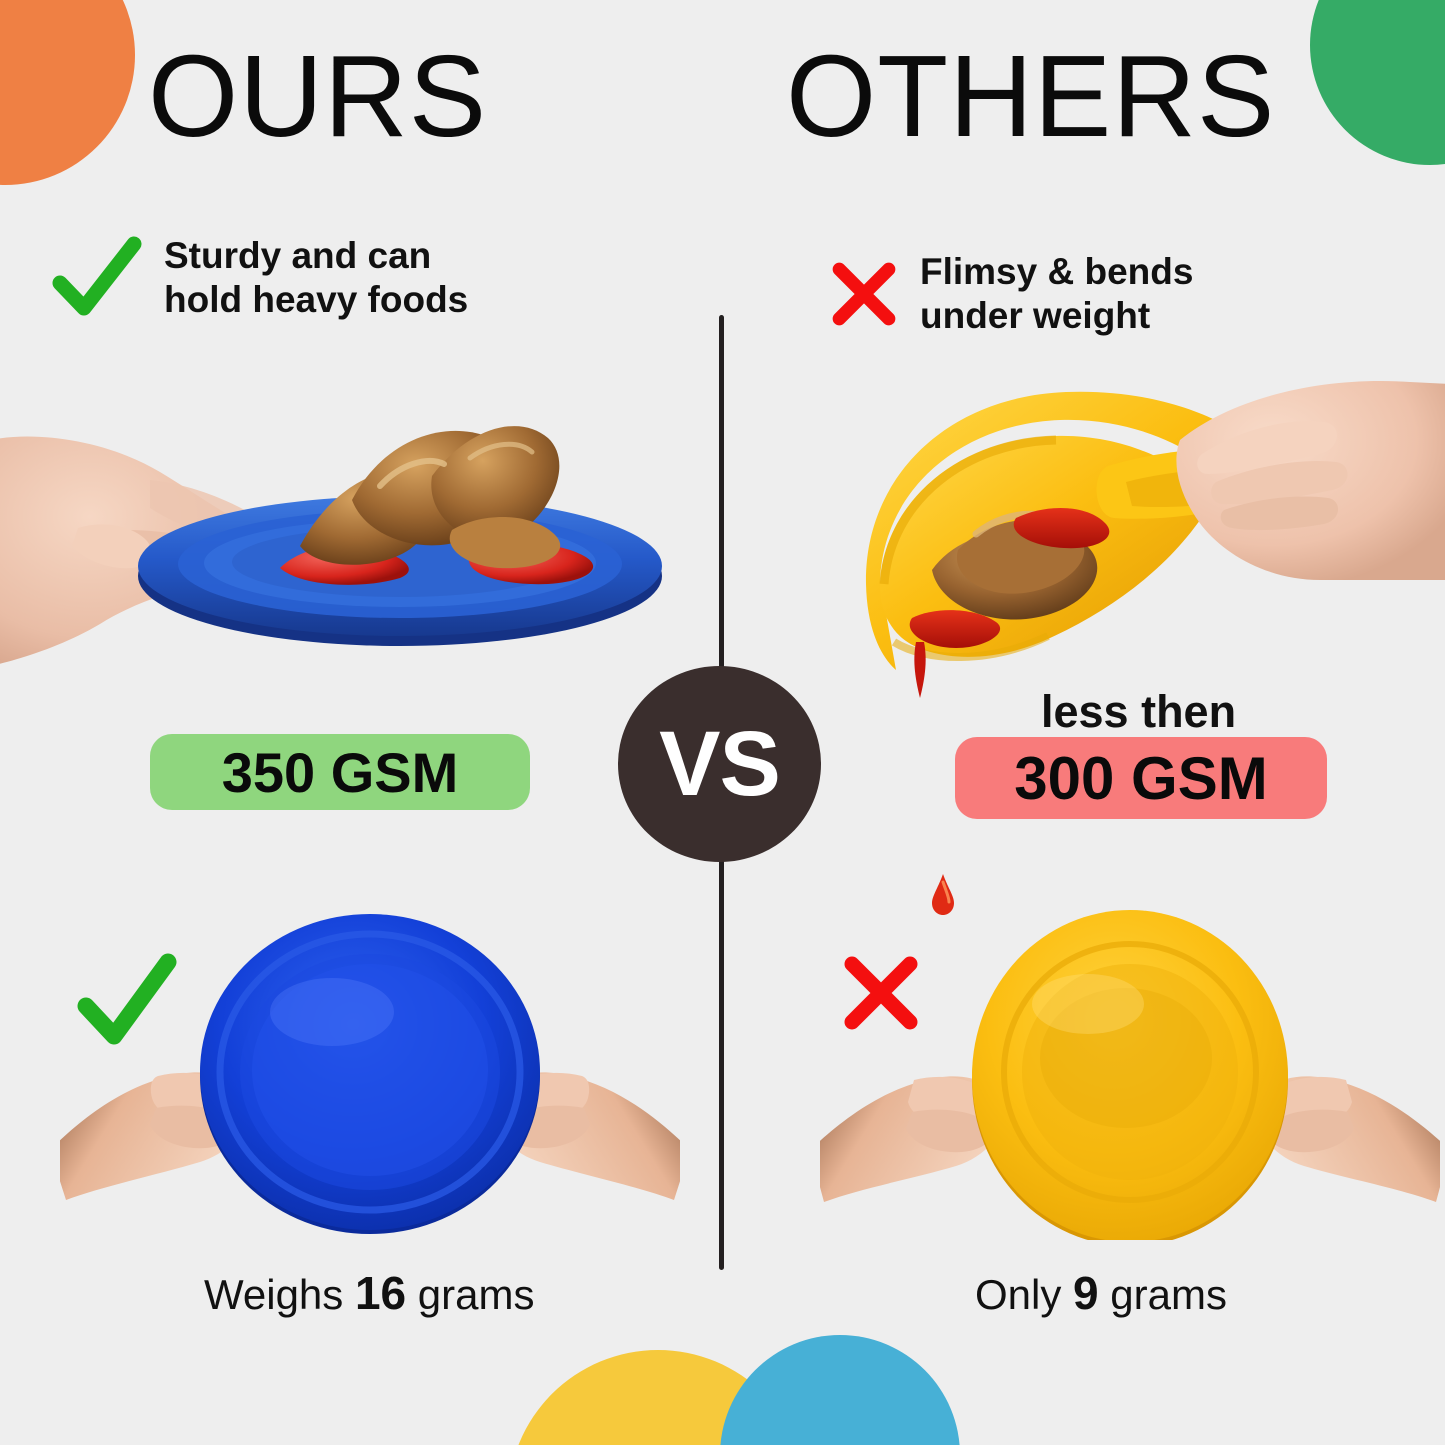  What do you see at coordinates (97, 276) in the screenshot?
I see `green-check-icon` at bounding box center [97, 276].